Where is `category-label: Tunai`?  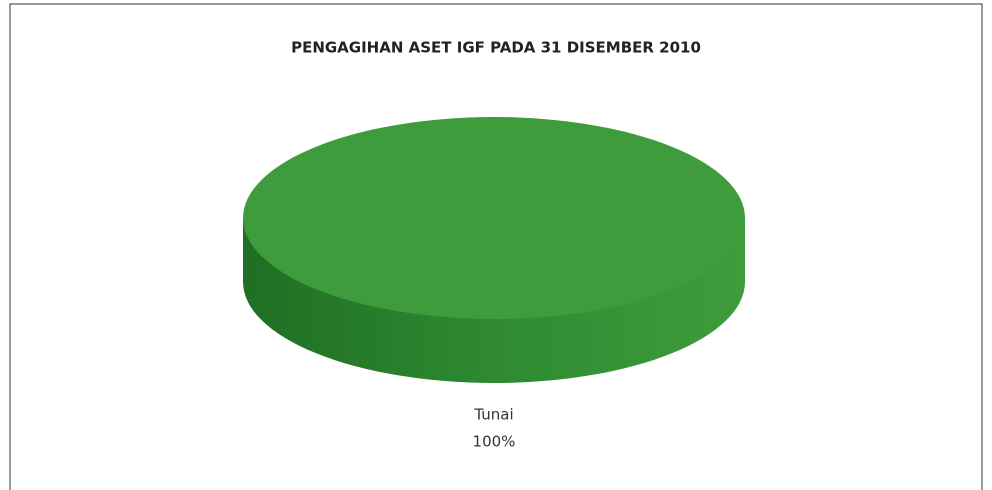
category-label: Tunai is located at coordinates (493, 415).